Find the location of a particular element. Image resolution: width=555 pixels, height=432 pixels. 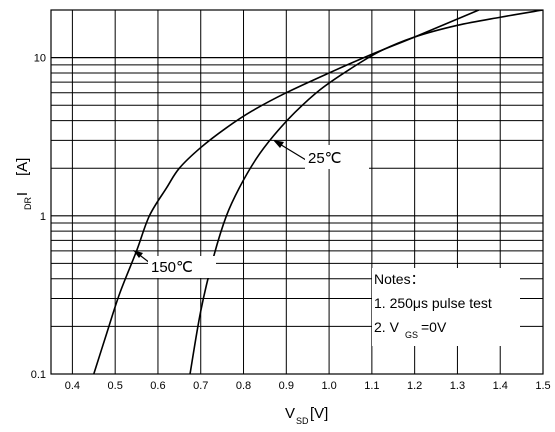

notes-line1: 1. 250μs pulse test is located at coordinates (433, 303).